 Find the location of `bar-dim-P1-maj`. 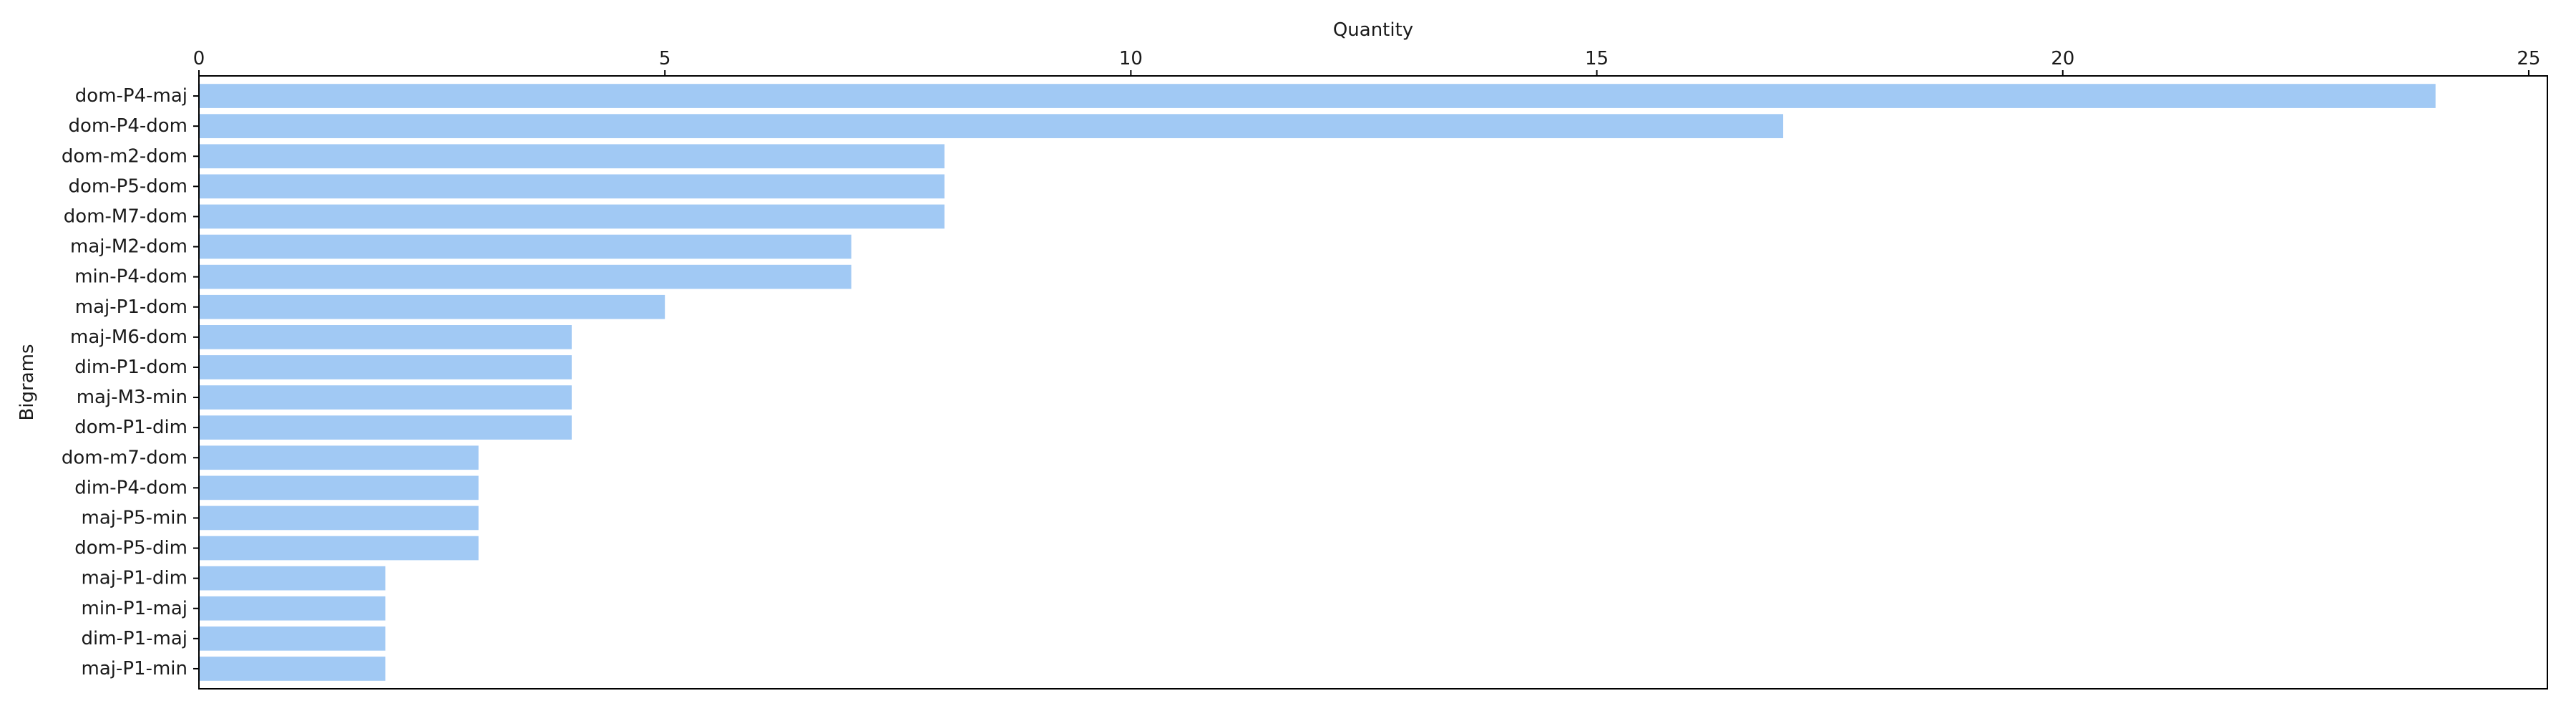

bar-dim-P1-maj is located at coordinates (292, 638).